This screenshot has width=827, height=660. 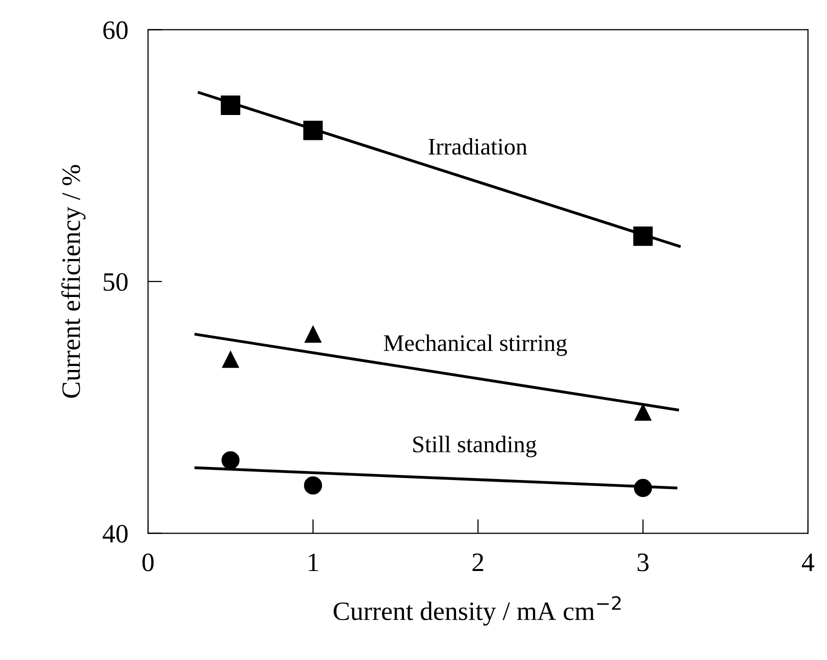 I want to click on series-label: Irradiation, so click(x=478, y=146).